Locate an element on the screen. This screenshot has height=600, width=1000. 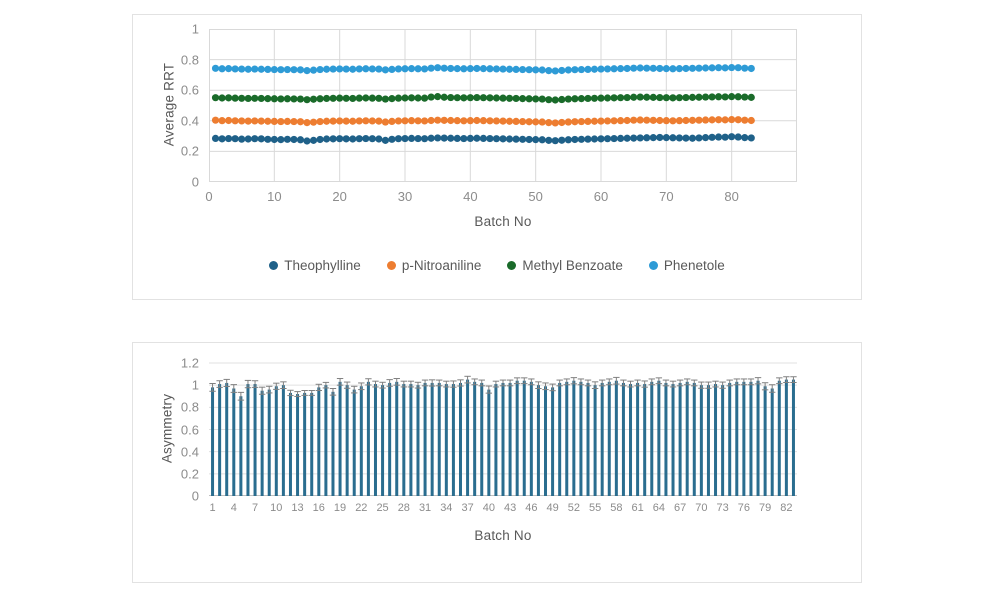
y-tick-label: 1 is located at coordinates (195, 29).